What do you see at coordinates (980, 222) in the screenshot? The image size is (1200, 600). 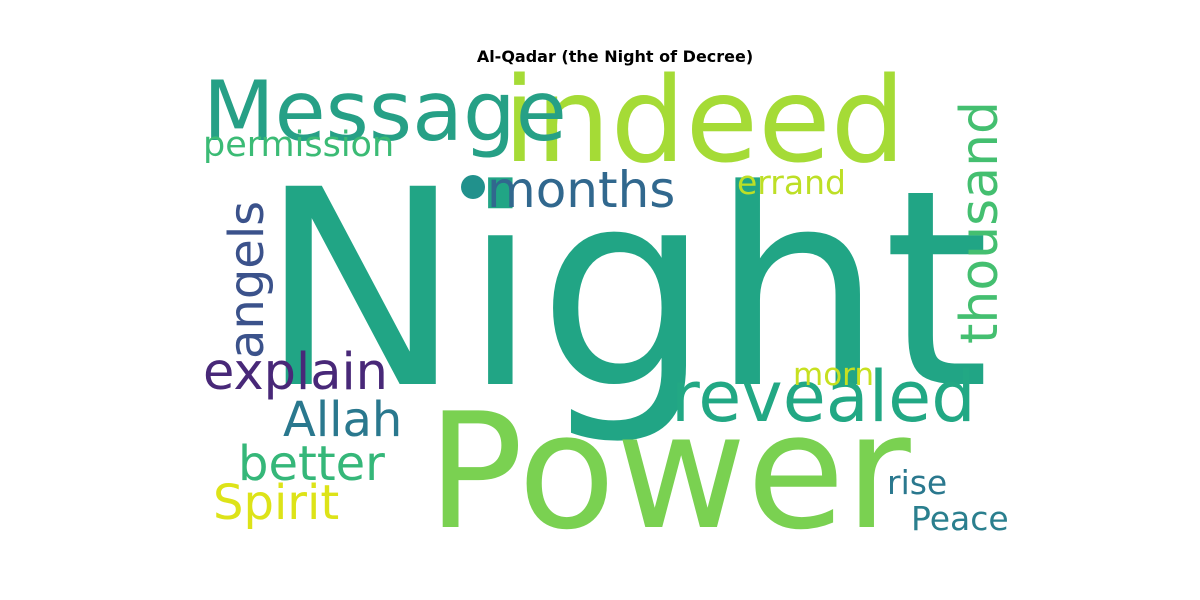 I see `word-thousand: thousand` at bounding box center [980, 222].